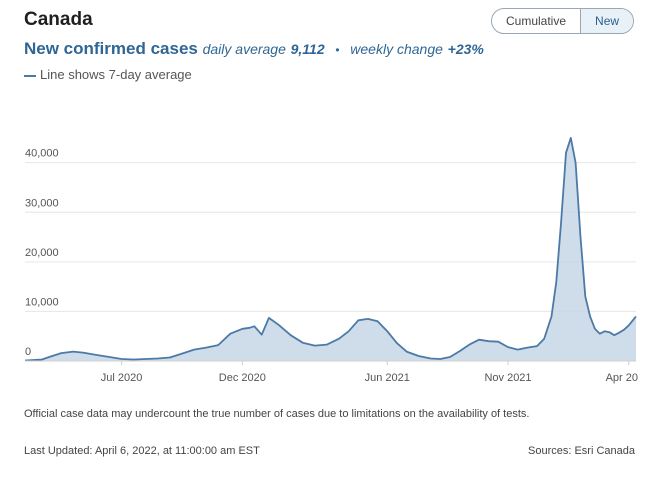  Describe the element at coordinates (536, 21) in the screenshot. I see `cumulative-button: Cumulative` at that location.